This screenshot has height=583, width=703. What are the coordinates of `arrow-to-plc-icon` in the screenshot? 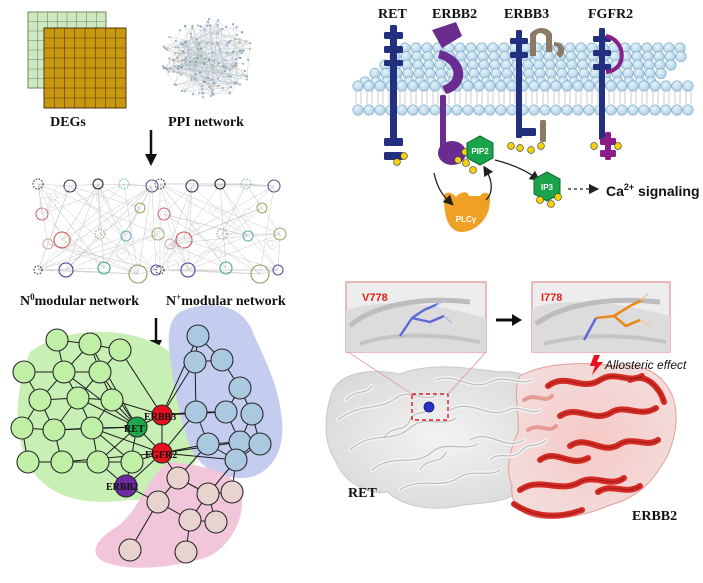 It's located at (443, 189).